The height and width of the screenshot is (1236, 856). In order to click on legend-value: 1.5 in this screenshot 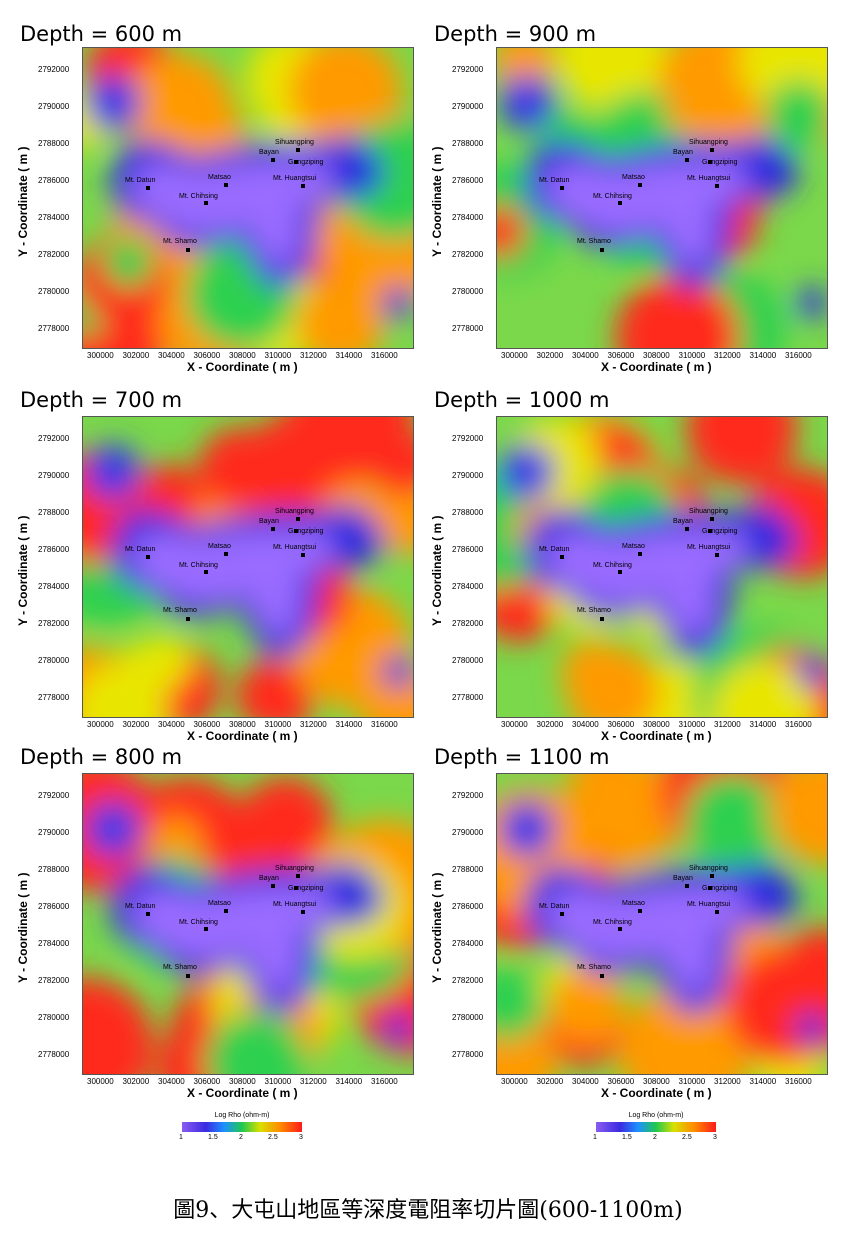, I will do `click(627, 1137)`.